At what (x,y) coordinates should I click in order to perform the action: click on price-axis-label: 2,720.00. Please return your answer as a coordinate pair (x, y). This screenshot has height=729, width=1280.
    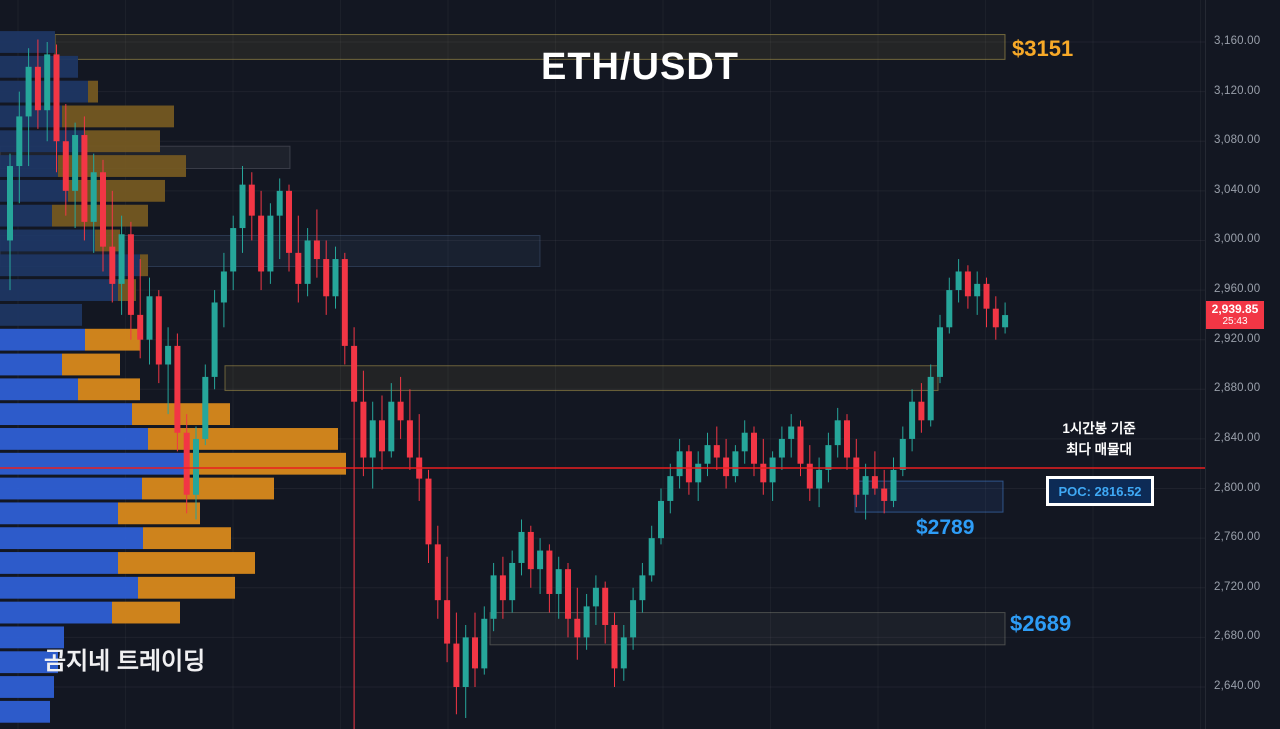
    Looking at the image, I should click on (1237, 586).